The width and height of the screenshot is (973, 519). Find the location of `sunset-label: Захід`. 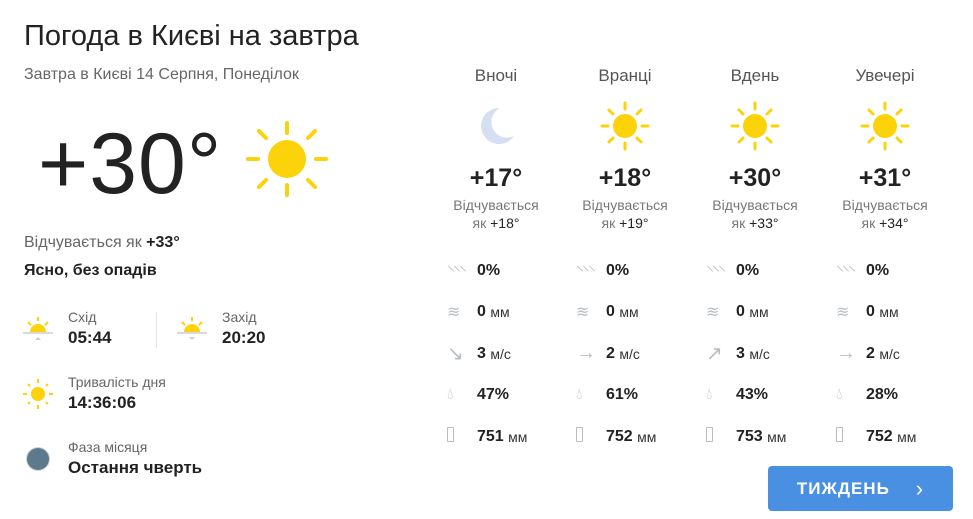

sunset-label: Захід is located at coordinates (239, 317).